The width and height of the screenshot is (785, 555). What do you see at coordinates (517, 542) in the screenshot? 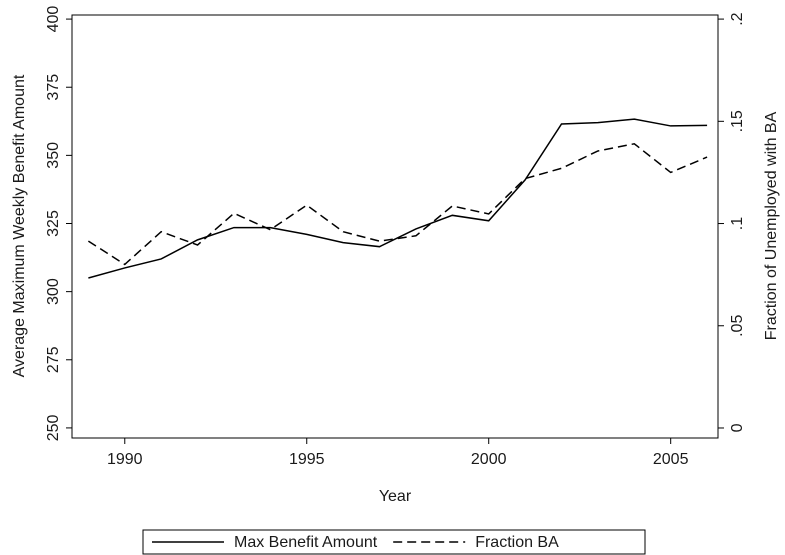
I see `legend-label: Fraction BA` at bounding box center [517, 542].